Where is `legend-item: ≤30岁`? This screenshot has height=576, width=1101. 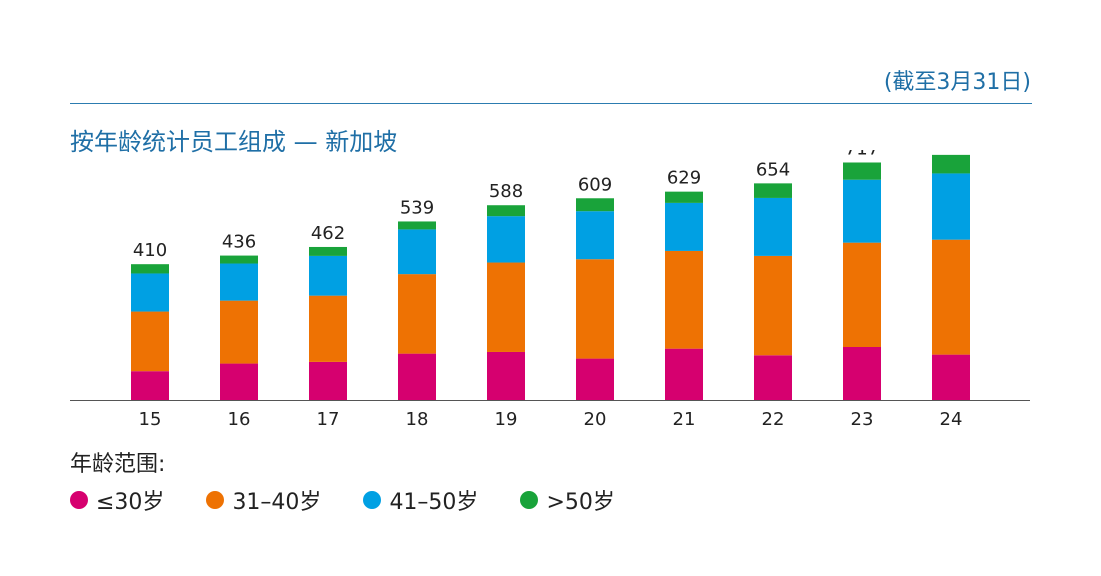 legend-item: ≤30岁 is located at coordinates (117, 500).